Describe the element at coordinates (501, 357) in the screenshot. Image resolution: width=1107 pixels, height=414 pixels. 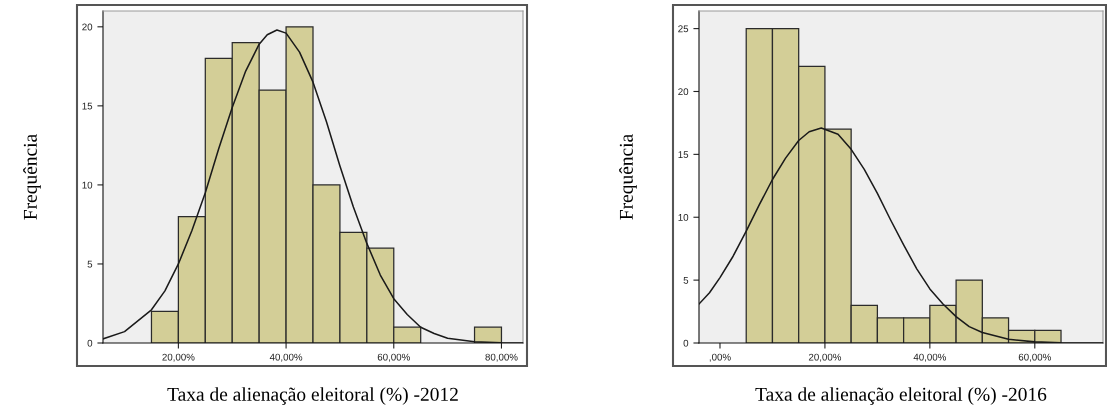
I see `x-tick-label: 80,00%` at that location.